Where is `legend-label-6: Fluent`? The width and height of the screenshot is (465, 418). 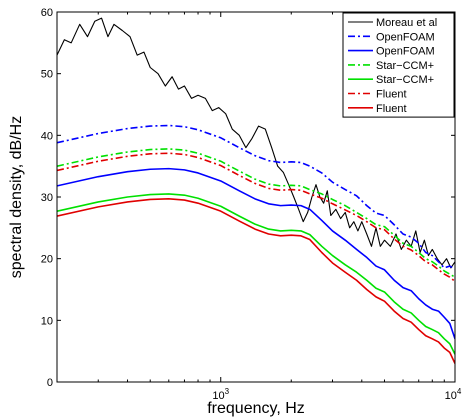
legend-label-6: Fluent is located at coordinates (391, 109).